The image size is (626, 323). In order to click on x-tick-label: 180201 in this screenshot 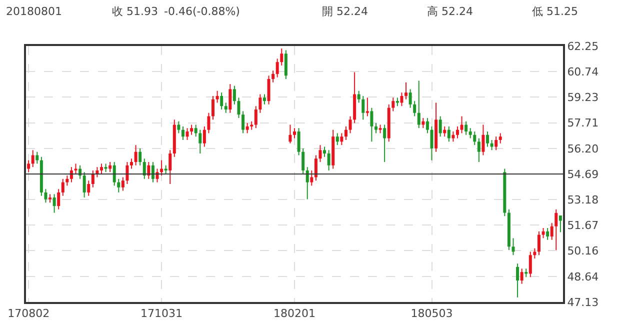, I will do `click(295, 313)`.